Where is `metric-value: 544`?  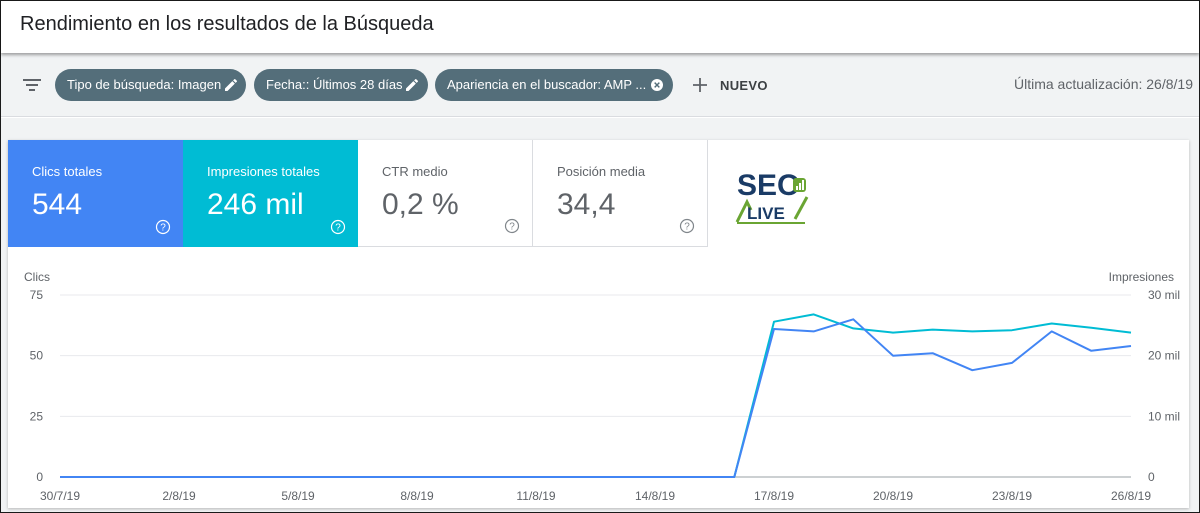 metric-value: 544 is located at coordinates (57, 204).